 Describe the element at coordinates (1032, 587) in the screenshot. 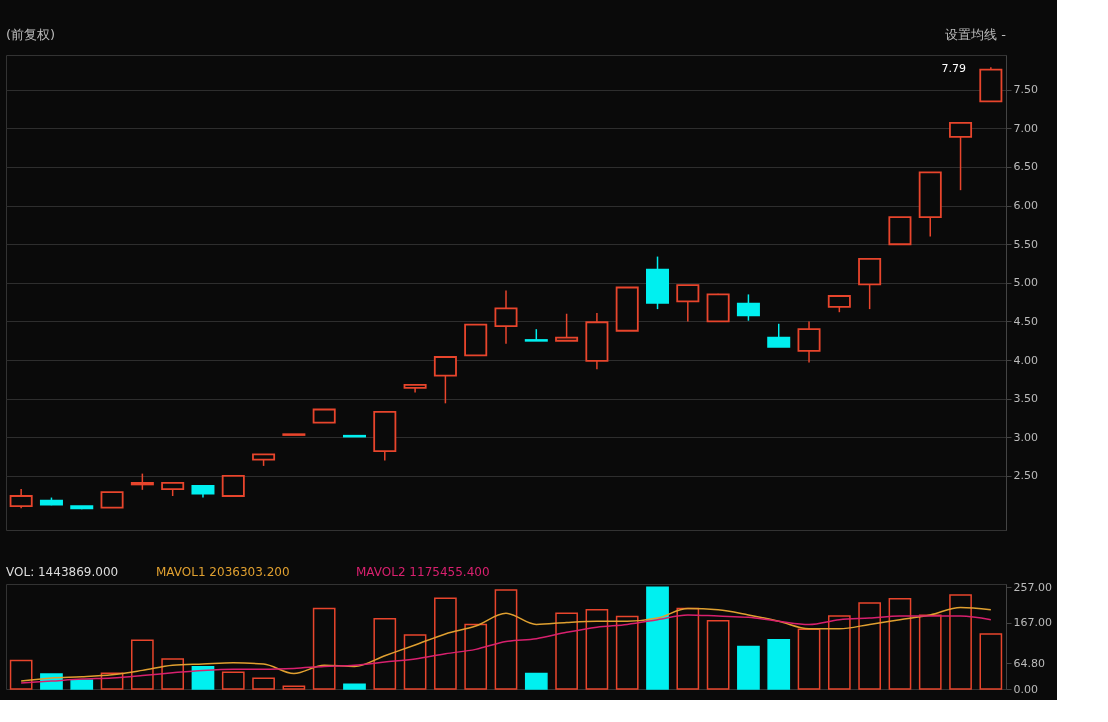

I see `y-tick-label: 257.00` at that location.